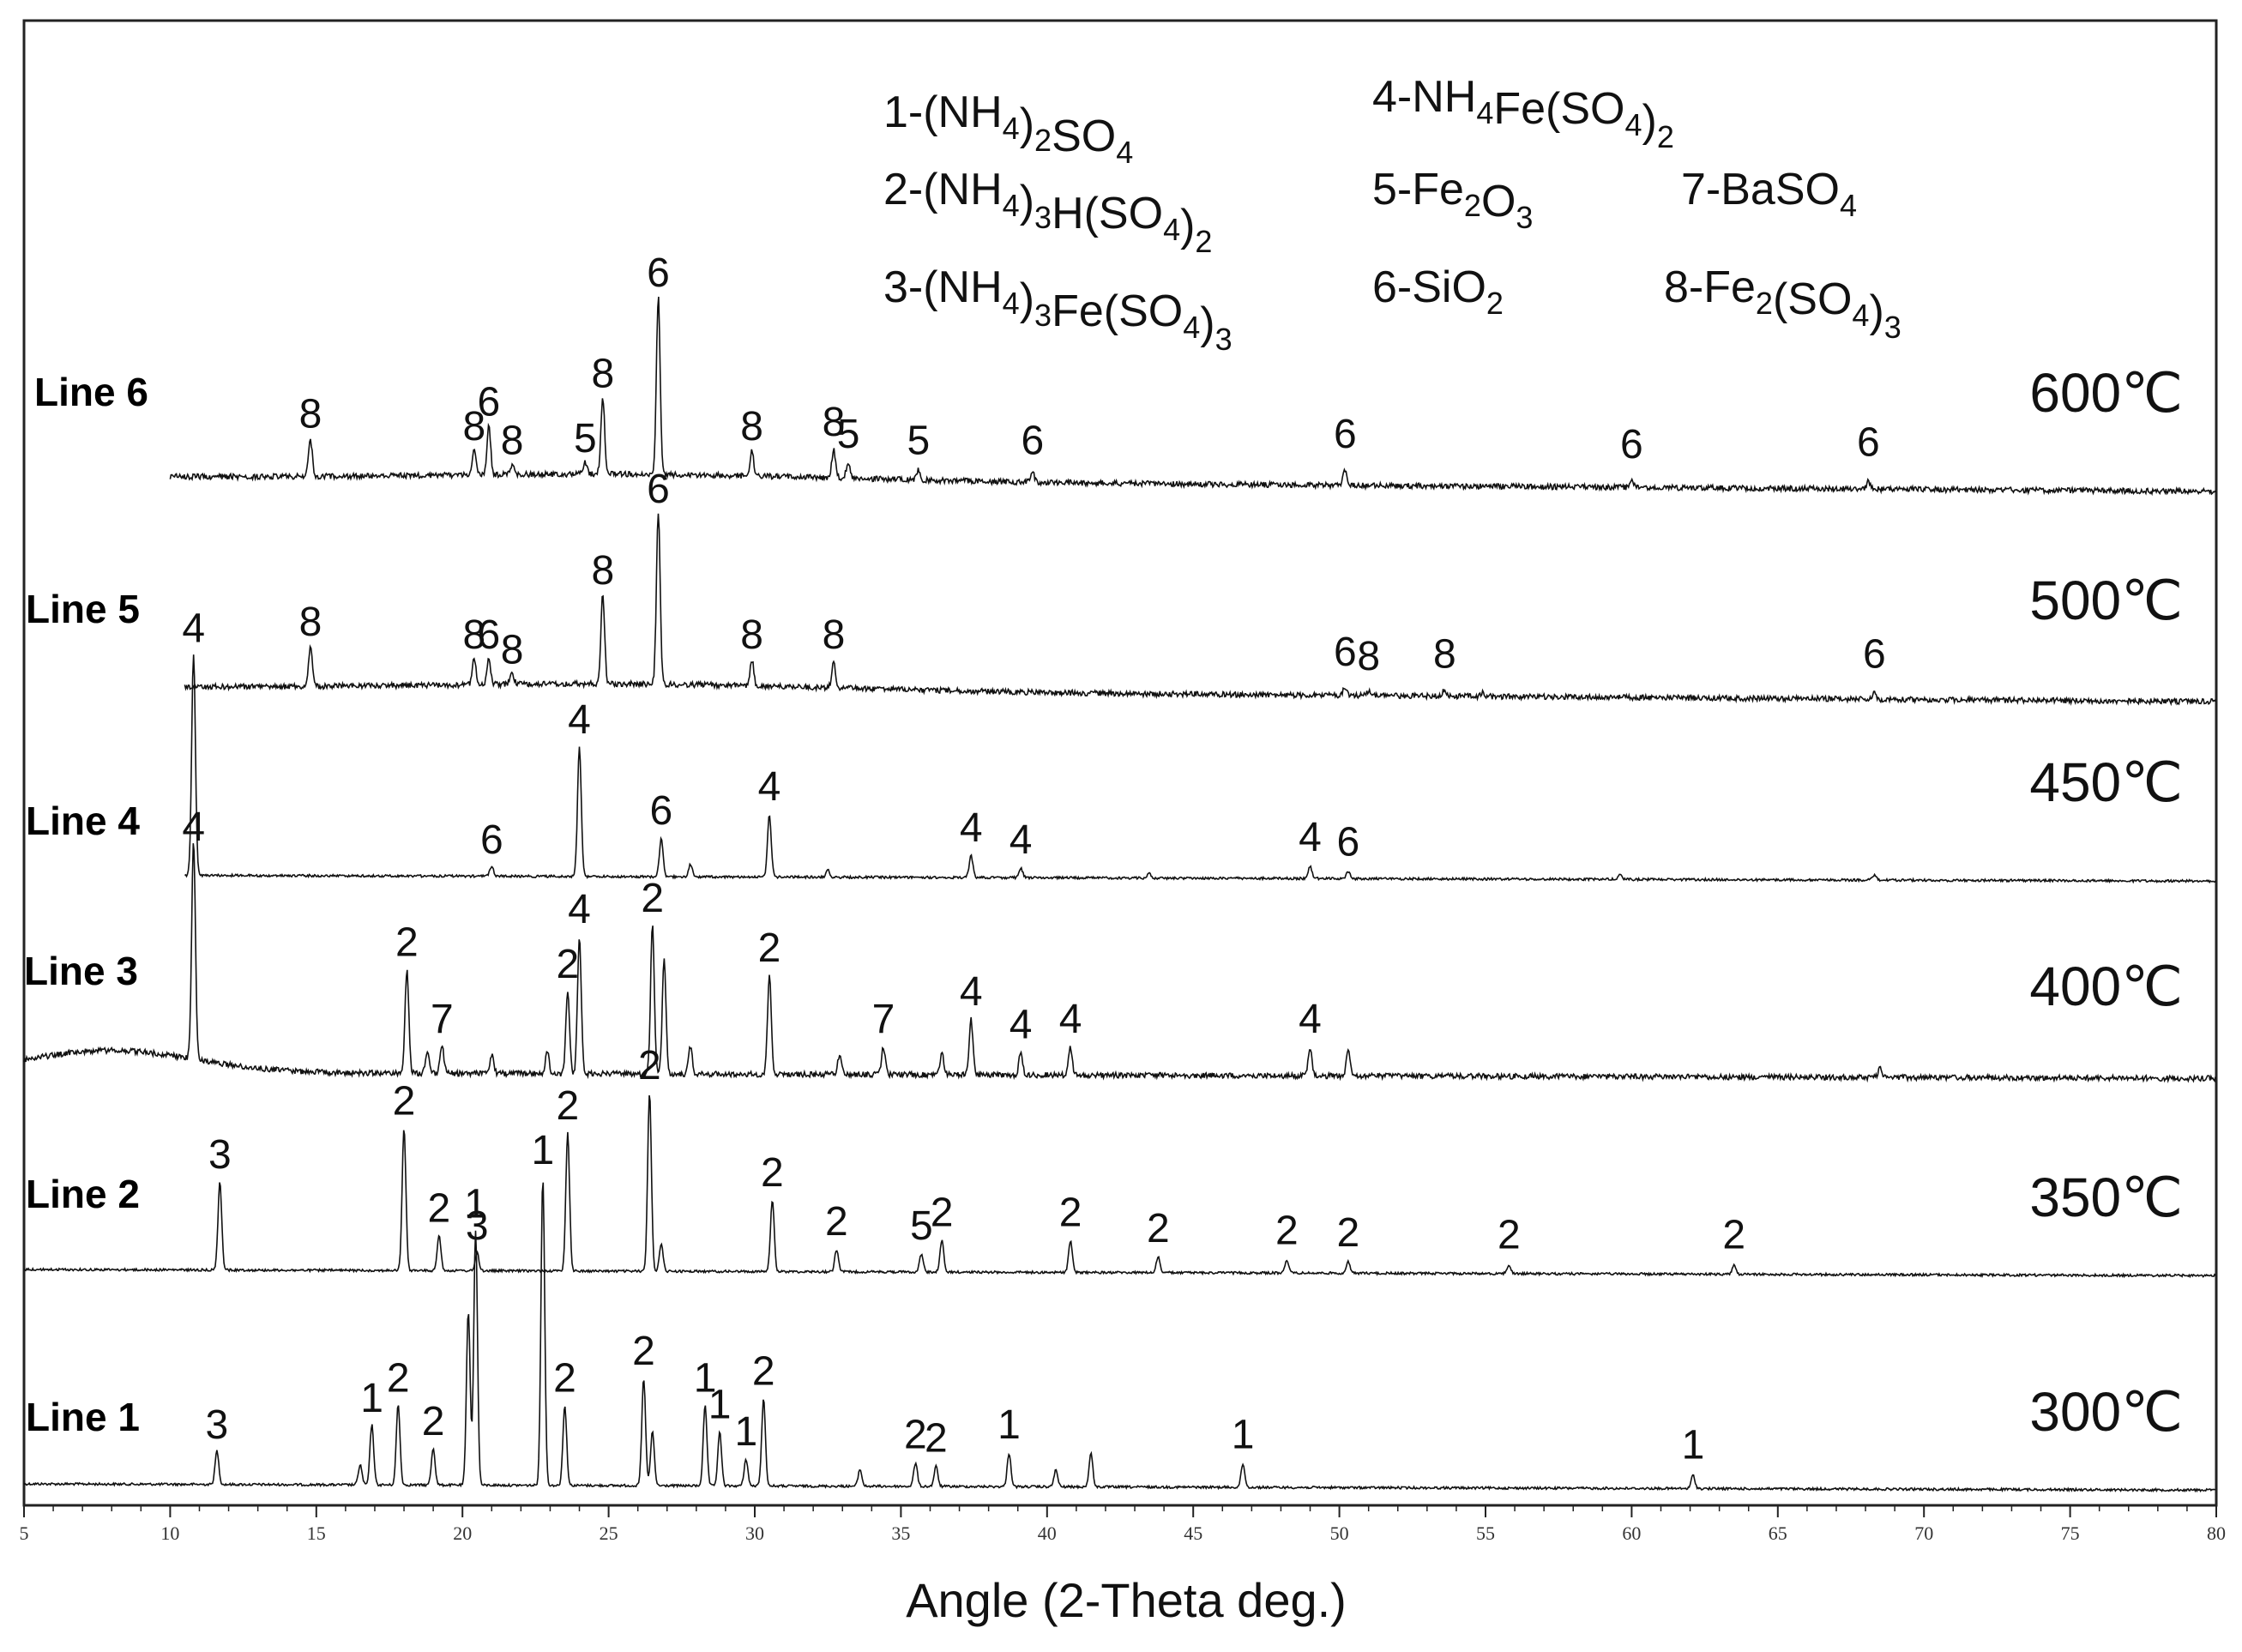 The width and height of the screenshot is (2242, 1652). I want to click on x-tick-label: 65, so click(1778, 1533).